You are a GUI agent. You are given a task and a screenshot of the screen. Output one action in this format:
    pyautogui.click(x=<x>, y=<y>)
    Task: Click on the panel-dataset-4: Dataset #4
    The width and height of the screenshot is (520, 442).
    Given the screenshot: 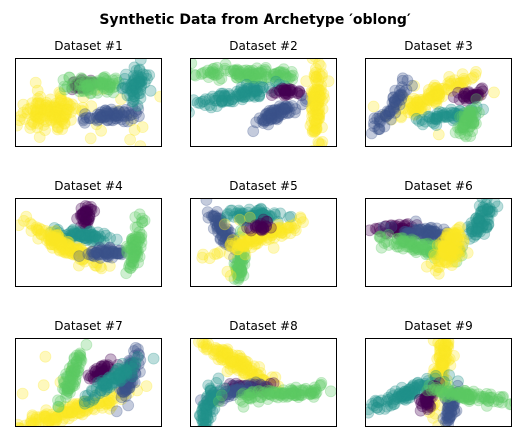 What is the action you would take?
    pyautogui.click(x=88, y=233)
    